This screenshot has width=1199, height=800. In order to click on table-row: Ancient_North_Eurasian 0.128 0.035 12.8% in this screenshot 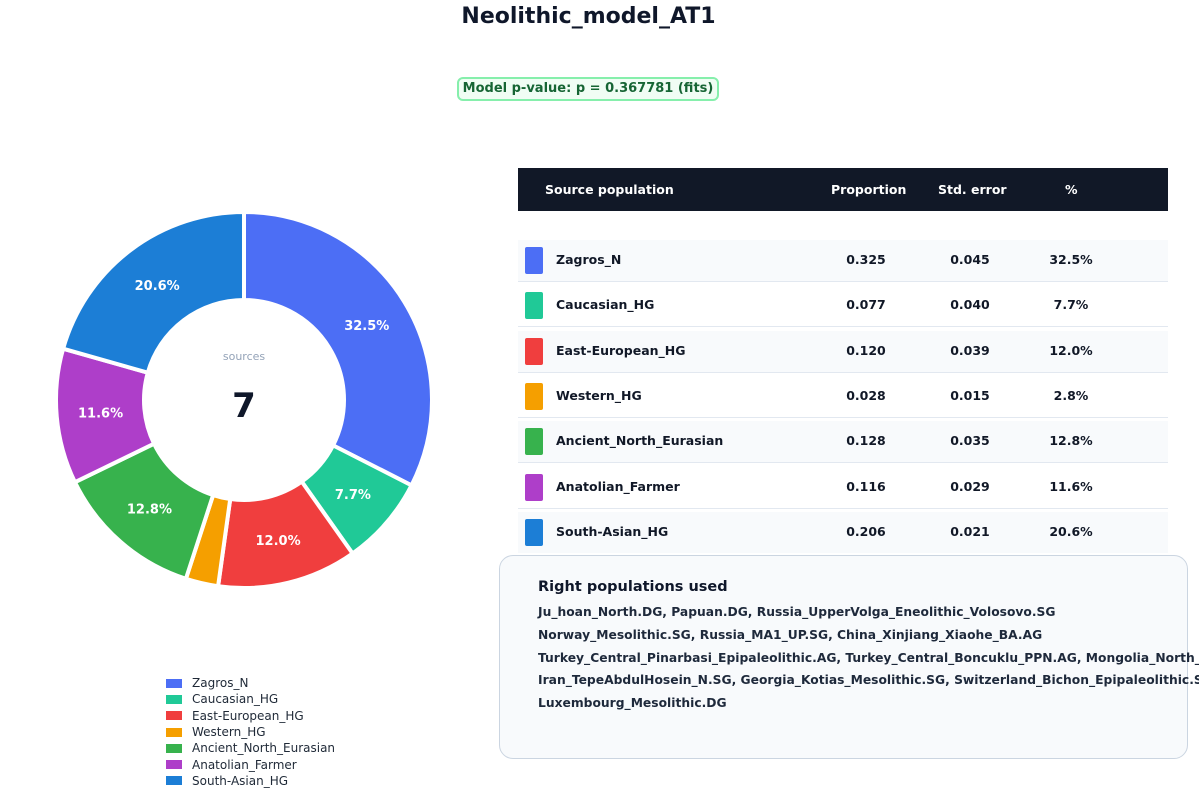, I will do `click(843, 442)`.